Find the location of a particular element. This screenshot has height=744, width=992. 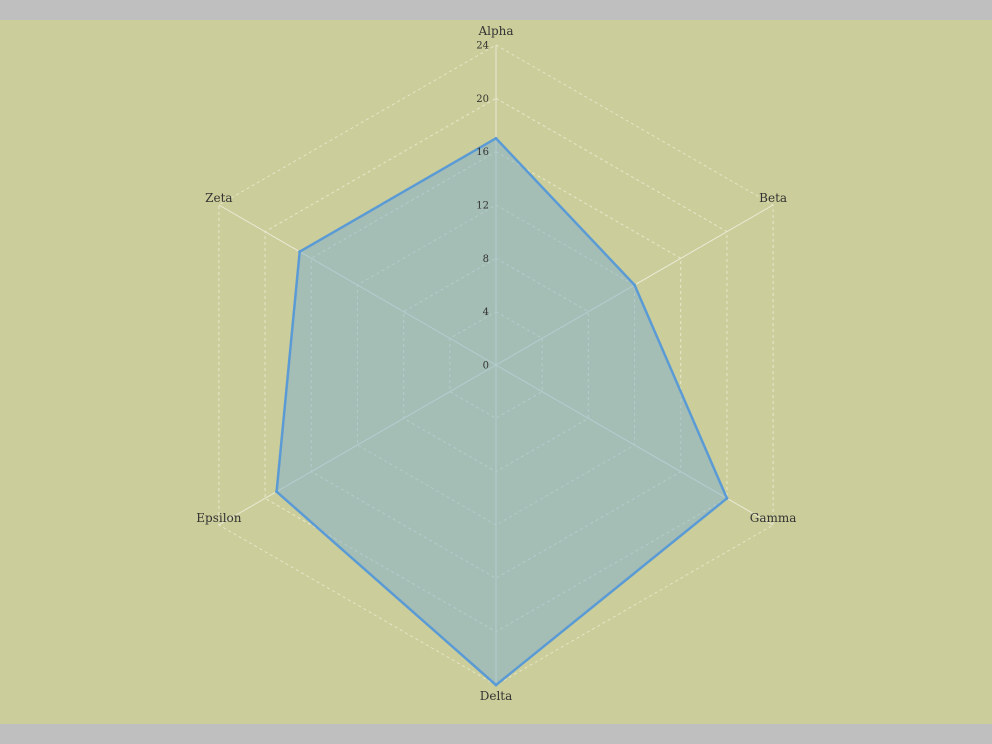

axis-label-alpha: Alpha is located at coordinates (495, 31).